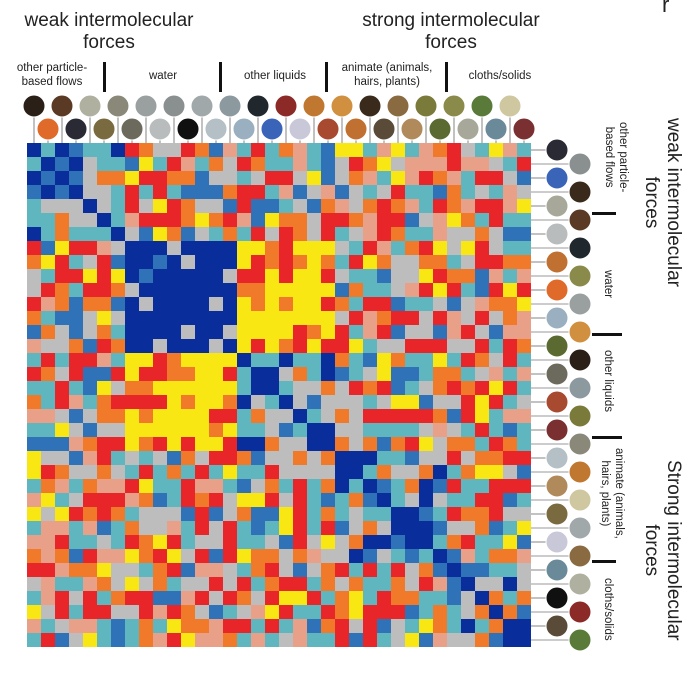 The image size is (688, 674). What do you see at coordinates (500, 76) in the screenshot?
I see `top-group-cloths-solids: cloths/solids` at bounding box center [500, 76].